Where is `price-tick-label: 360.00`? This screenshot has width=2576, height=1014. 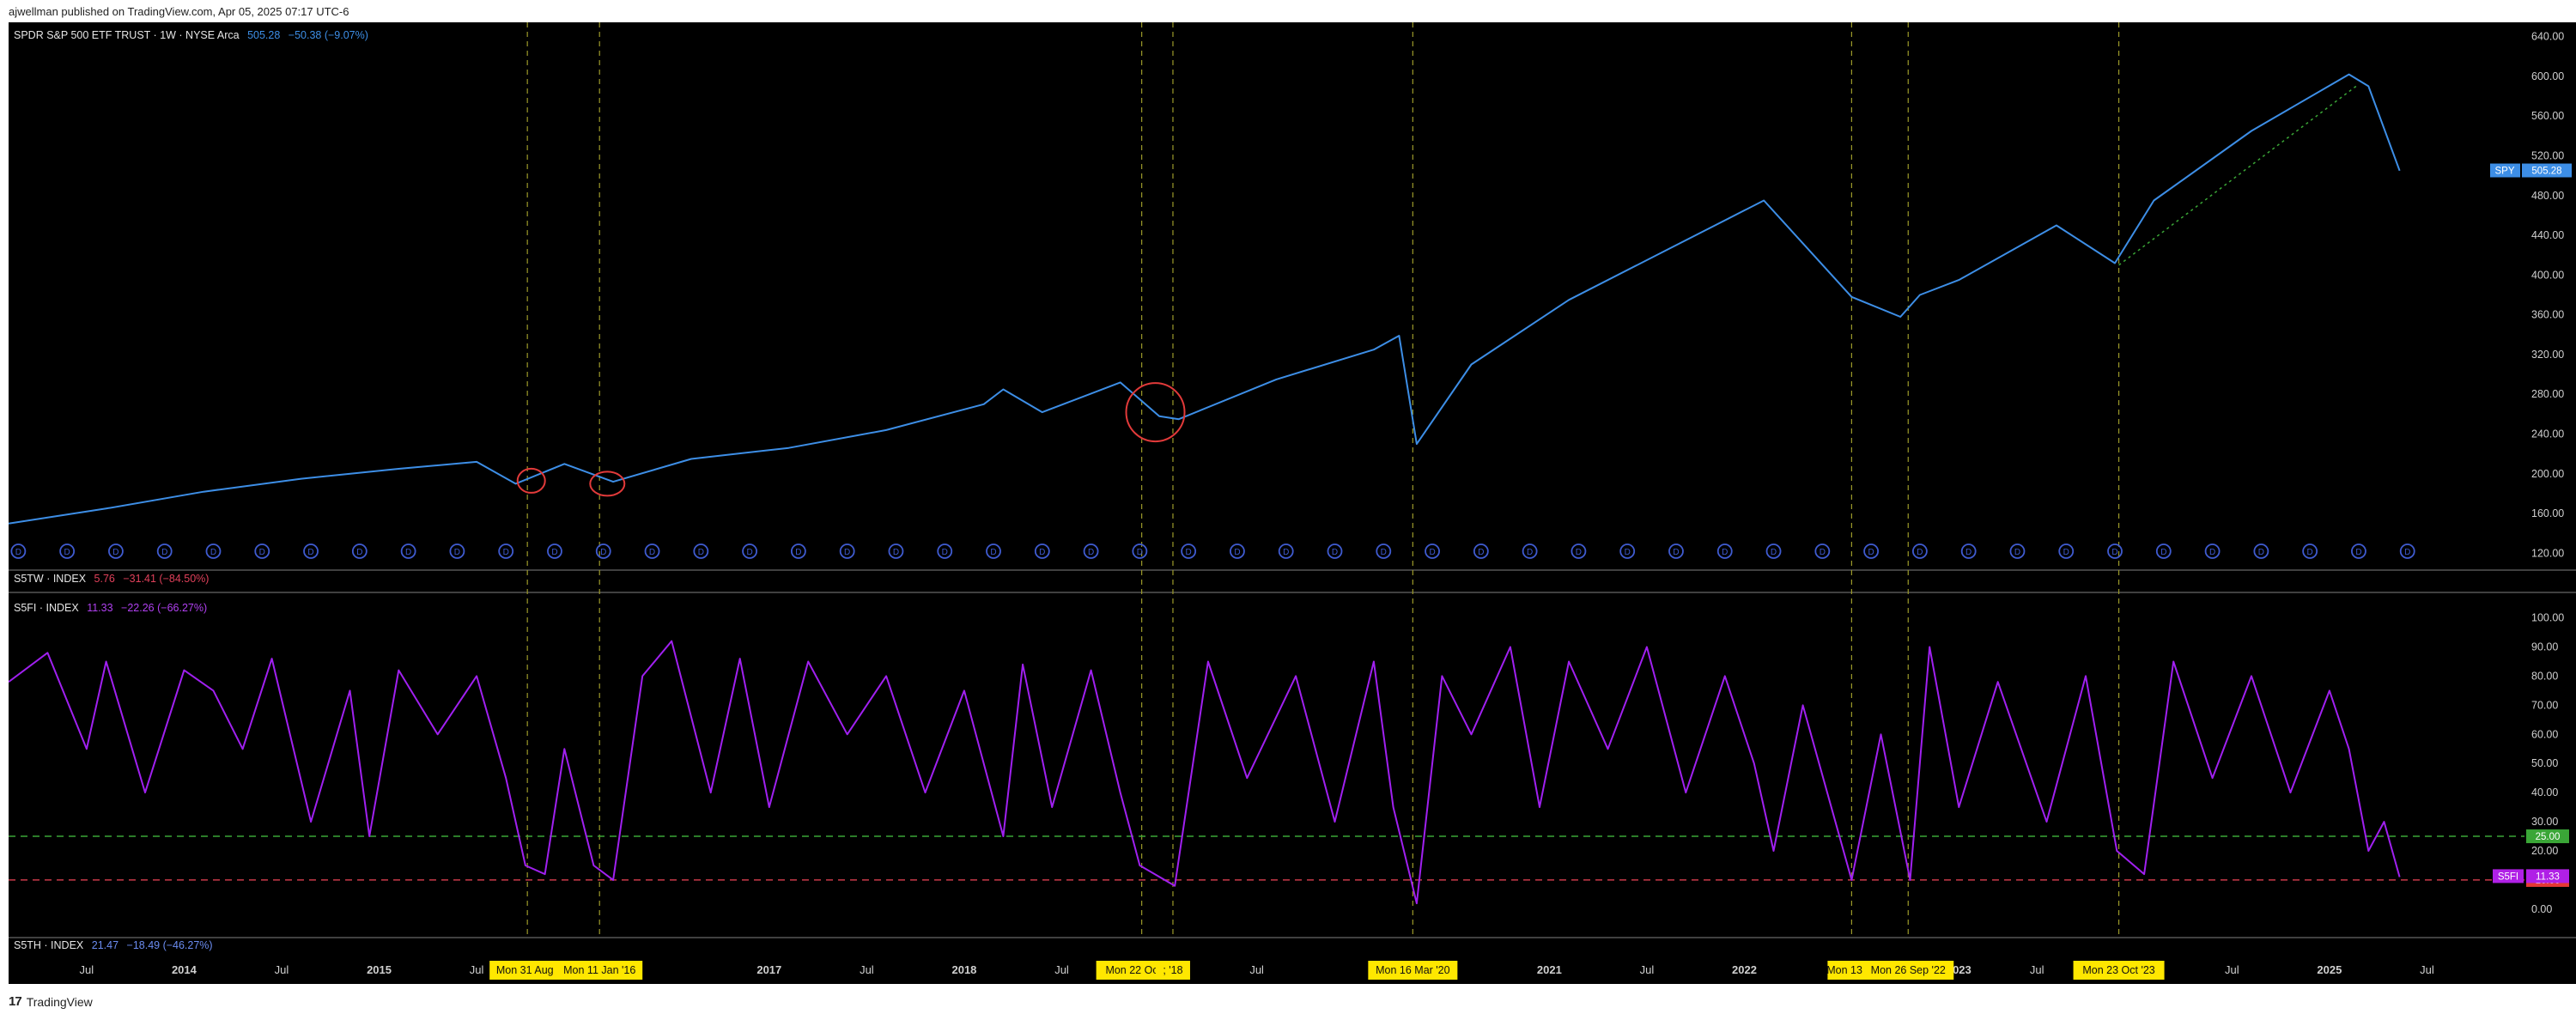
price-tick-label: 360.00 is located at coordinates (2547, 315).